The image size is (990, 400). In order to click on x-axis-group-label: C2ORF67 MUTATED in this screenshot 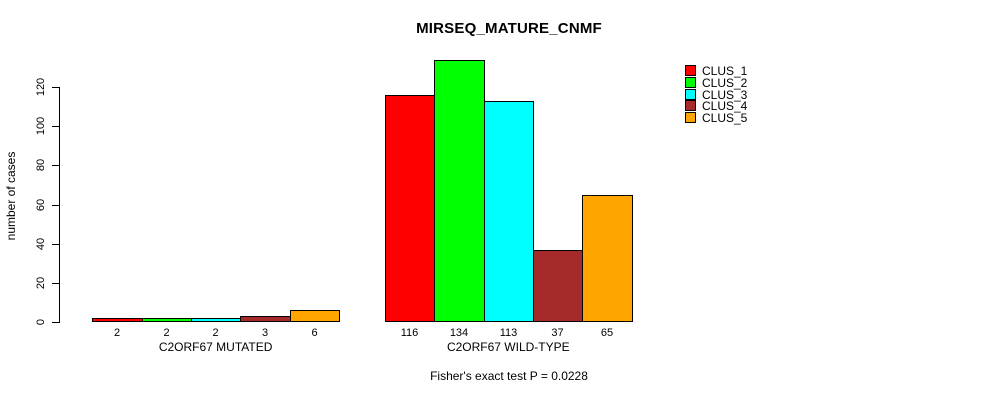, I will do `click(215, 347)`.